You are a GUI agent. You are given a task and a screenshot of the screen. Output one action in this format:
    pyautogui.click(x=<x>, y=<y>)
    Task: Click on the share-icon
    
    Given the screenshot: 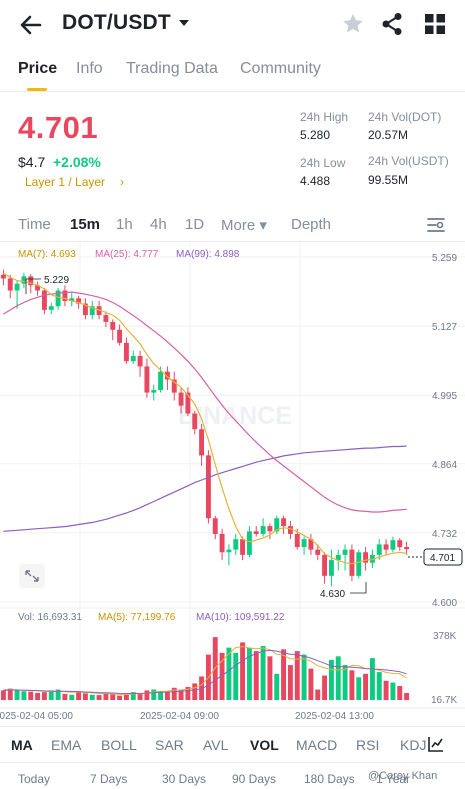 What is the action you would take?
    pyautogui.click(x=392, y=24)
    